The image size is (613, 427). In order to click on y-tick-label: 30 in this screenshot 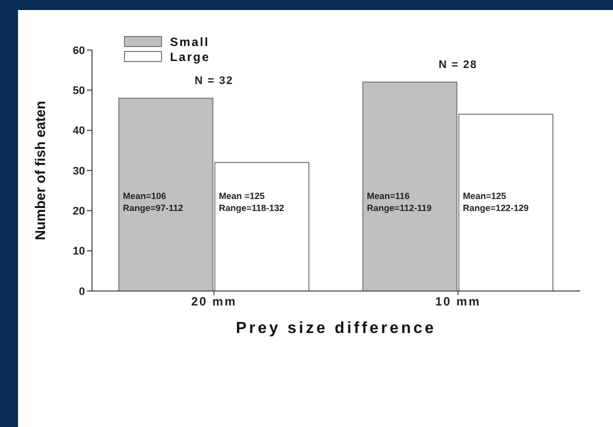, I will do `click(78, 171)`.